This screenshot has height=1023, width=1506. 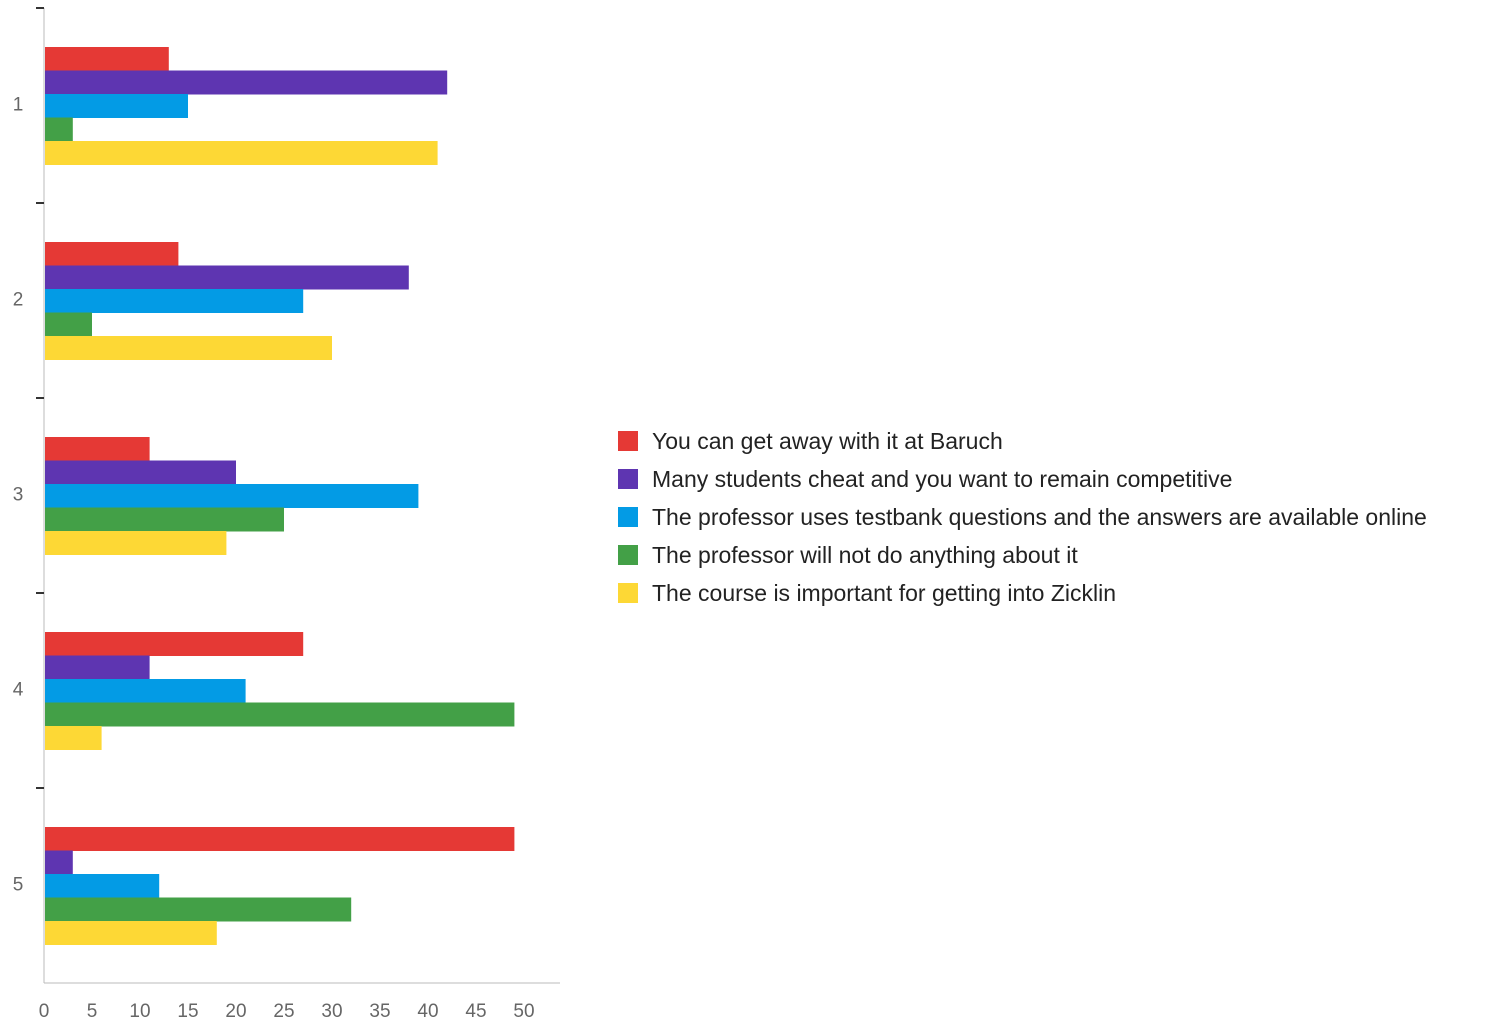 I want to click on x-tick-label: 0, so click(x=44, y=1011).